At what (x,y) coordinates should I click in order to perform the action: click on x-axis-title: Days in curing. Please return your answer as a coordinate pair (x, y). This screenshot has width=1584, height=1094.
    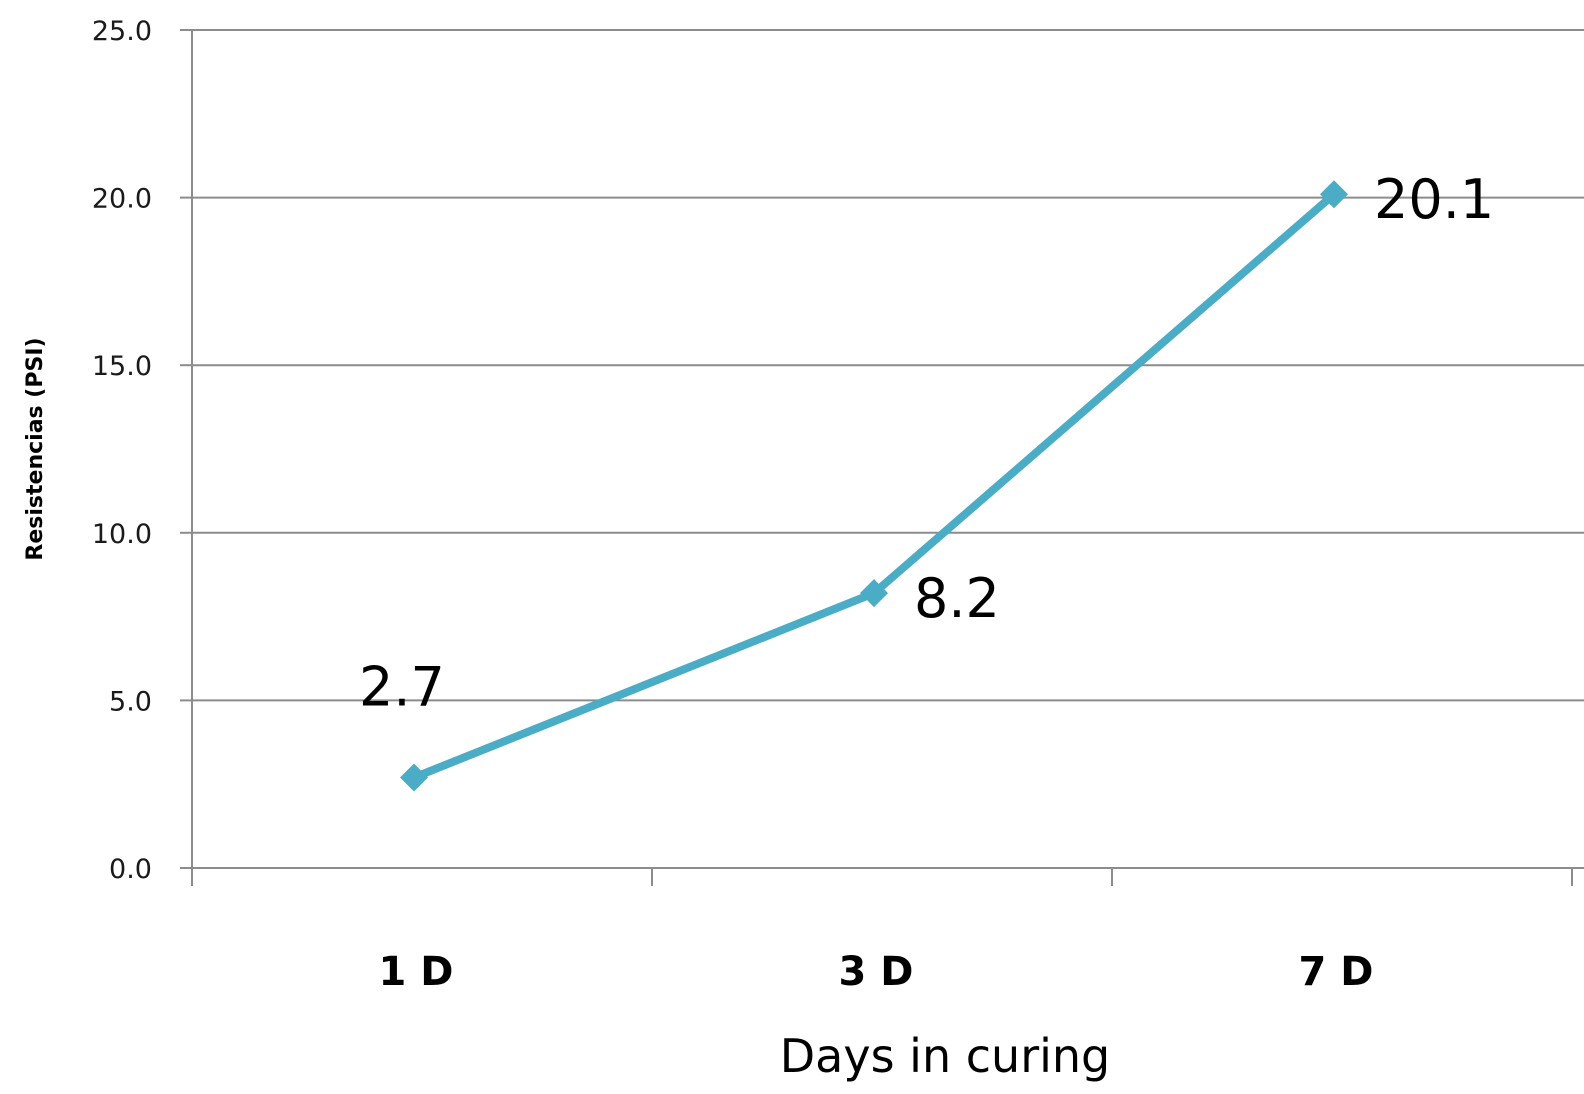
    Looking at the image, I should click on (945, 1056).